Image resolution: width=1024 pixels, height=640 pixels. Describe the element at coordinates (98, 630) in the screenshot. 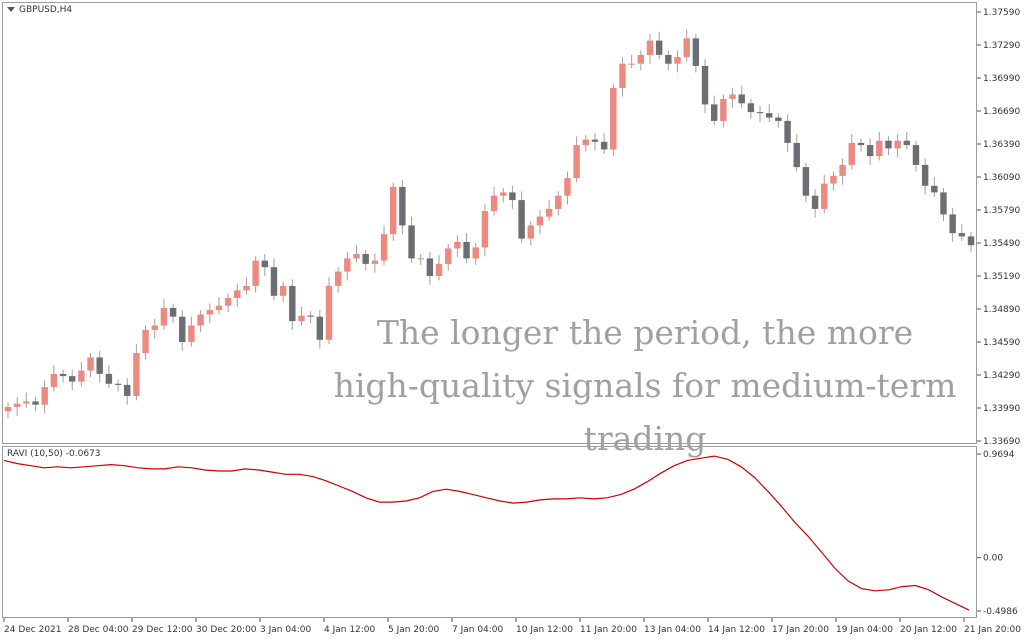

I see `time-axis-label: 28 Dec 04:00` at that location.